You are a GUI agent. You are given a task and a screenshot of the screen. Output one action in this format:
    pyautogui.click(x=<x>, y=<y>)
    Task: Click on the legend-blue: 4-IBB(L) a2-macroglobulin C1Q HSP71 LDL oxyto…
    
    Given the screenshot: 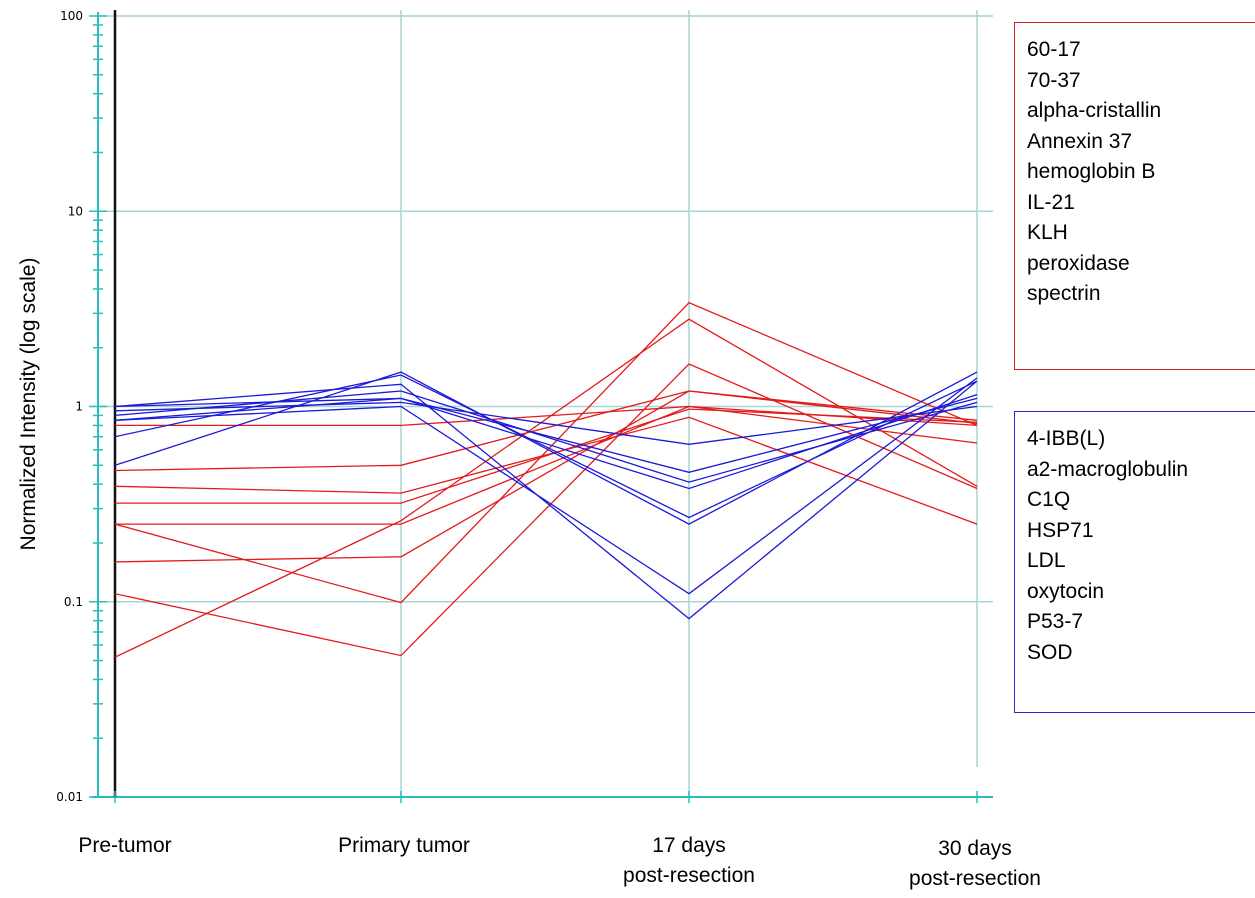 What is the action you would take?
    pyautogui.click(x=1134, y=562)
    